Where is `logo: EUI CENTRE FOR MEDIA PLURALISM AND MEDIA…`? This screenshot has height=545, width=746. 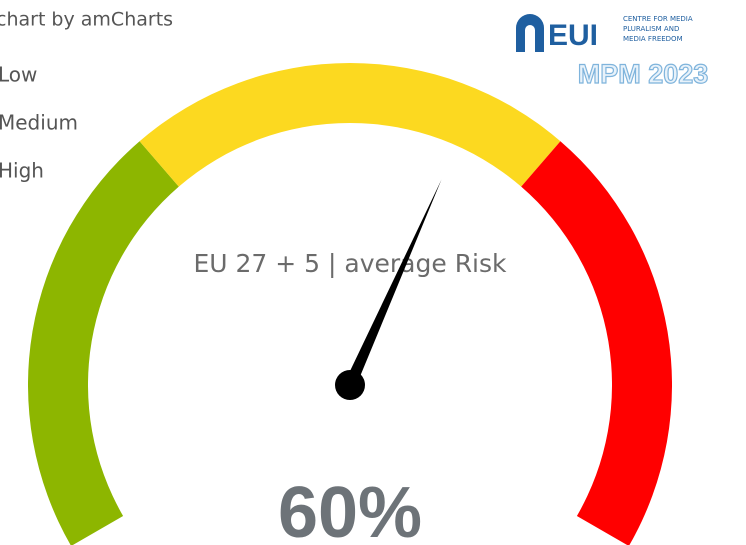
logo: EUI CENTRE FOR MEDIA PLURALISM AND MEDIA… is located at coordinates (612, 52).